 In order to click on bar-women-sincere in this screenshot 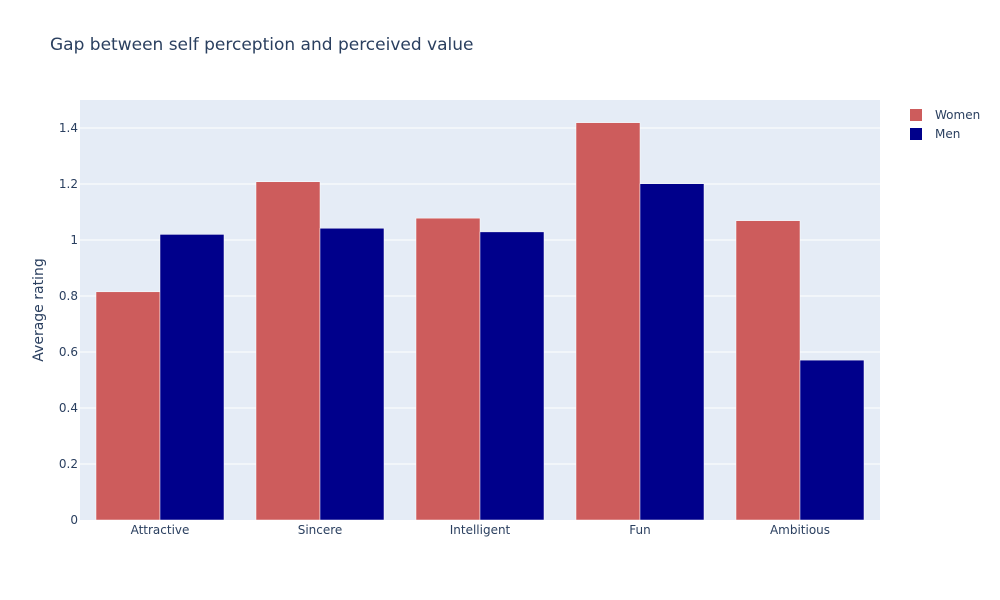, I will do `click(288, 351)`.